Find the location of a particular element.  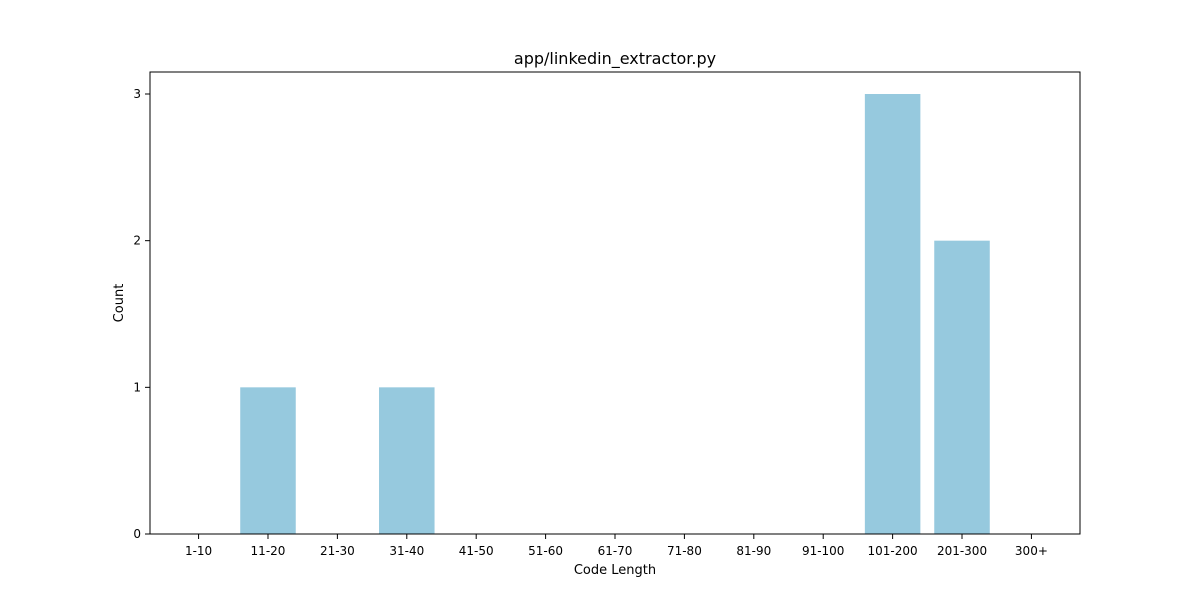

x-tick-label: 71-80 is located at coordinates (684, 551).